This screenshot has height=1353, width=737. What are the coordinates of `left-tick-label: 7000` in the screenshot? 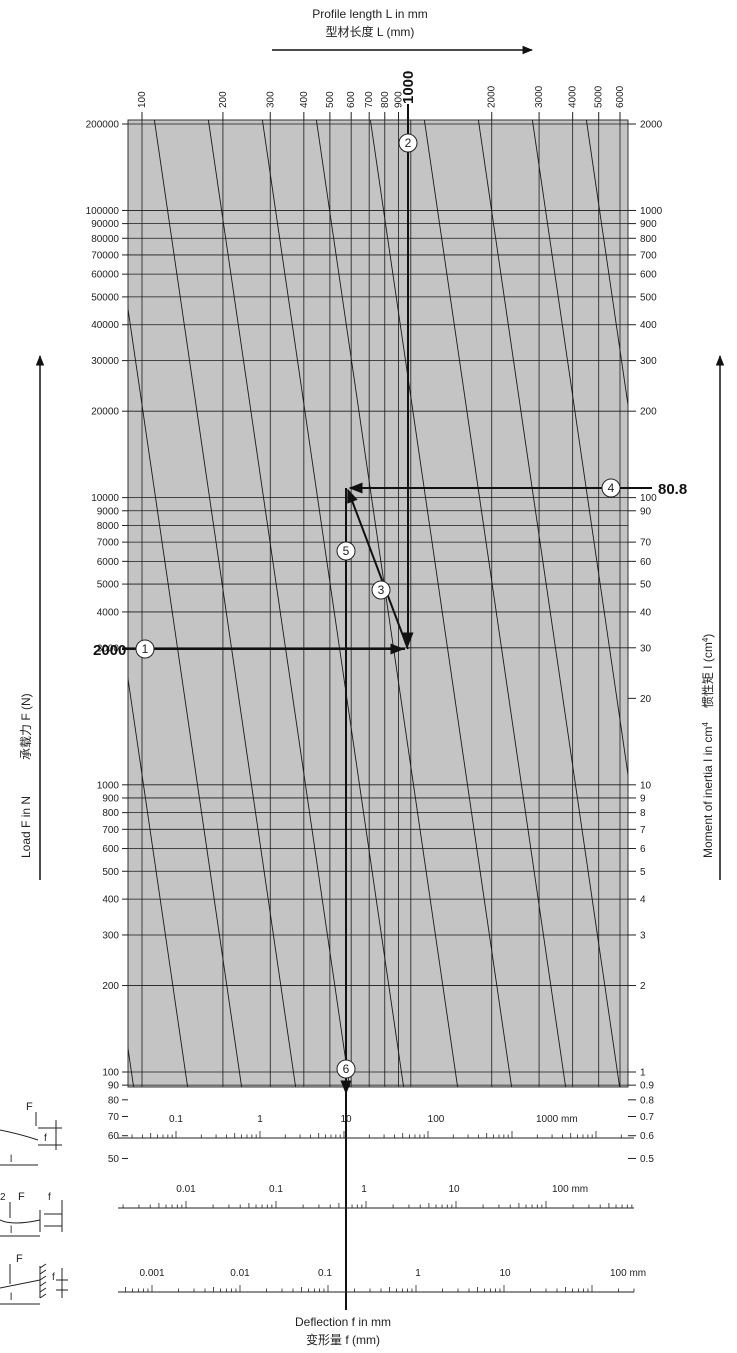 It's located at (108, 543).